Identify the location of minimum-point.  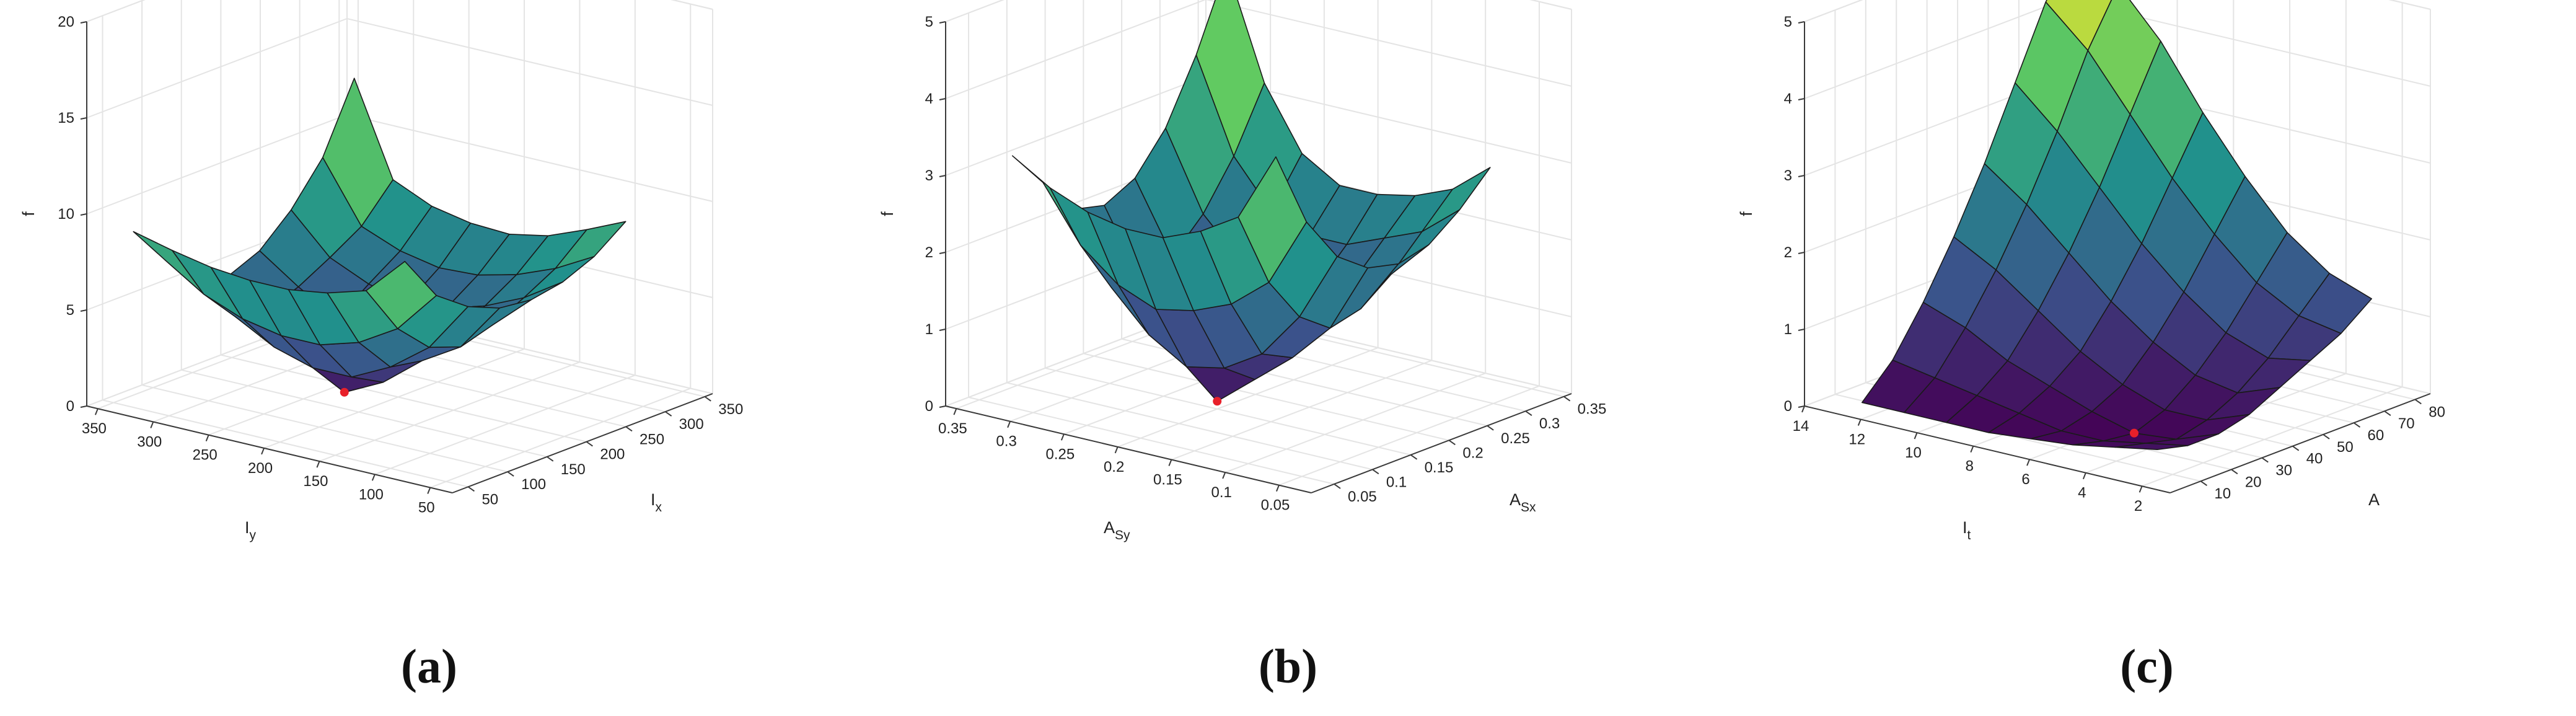
(345, 392).